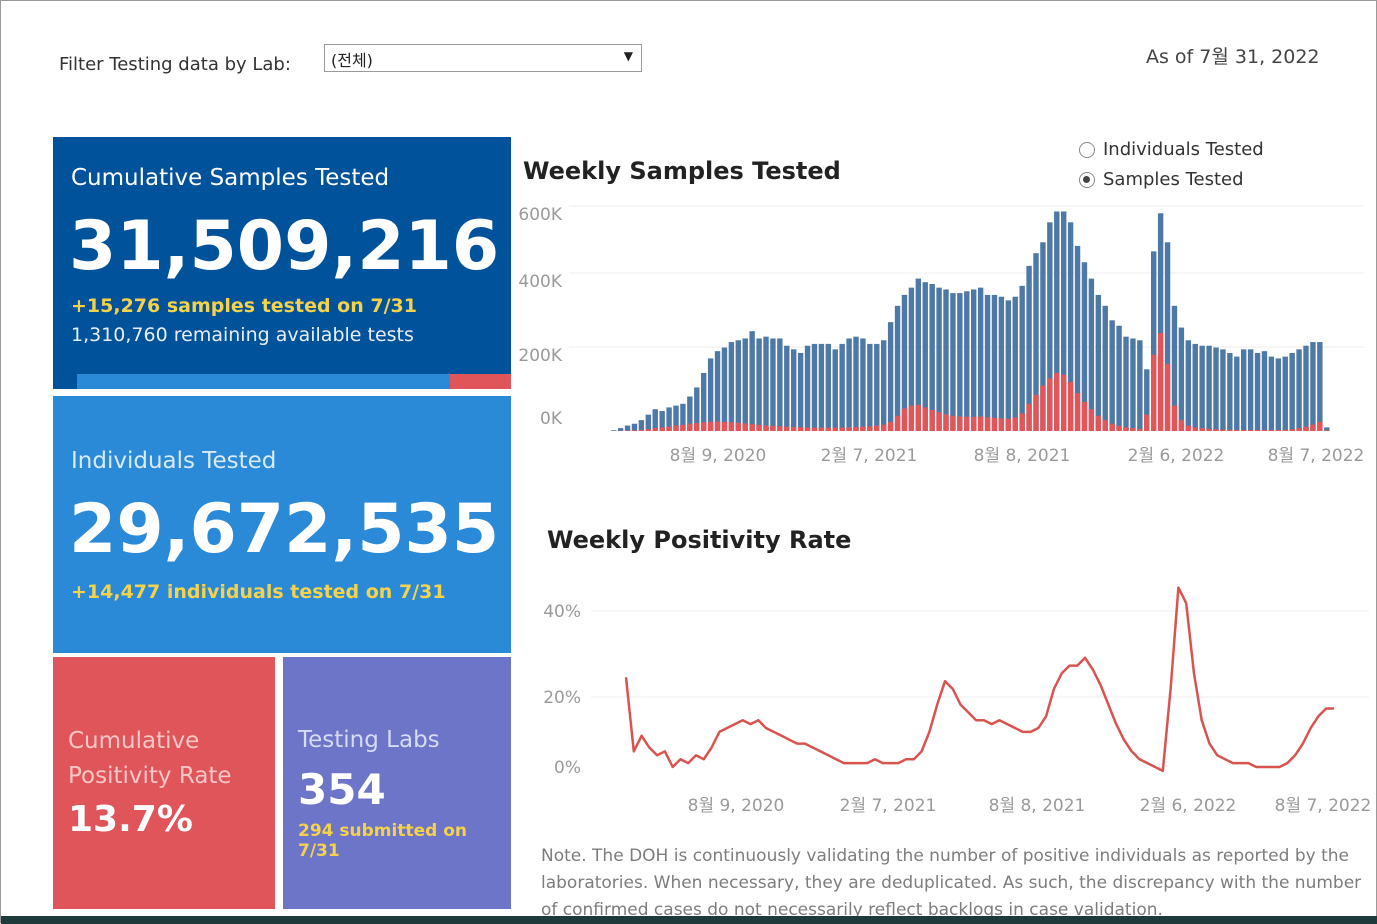 Image resolution: width=1377 pixels, height=924 pixels. I want to click on cumulative-samples-value: 31,509,216, so click(284, 246).